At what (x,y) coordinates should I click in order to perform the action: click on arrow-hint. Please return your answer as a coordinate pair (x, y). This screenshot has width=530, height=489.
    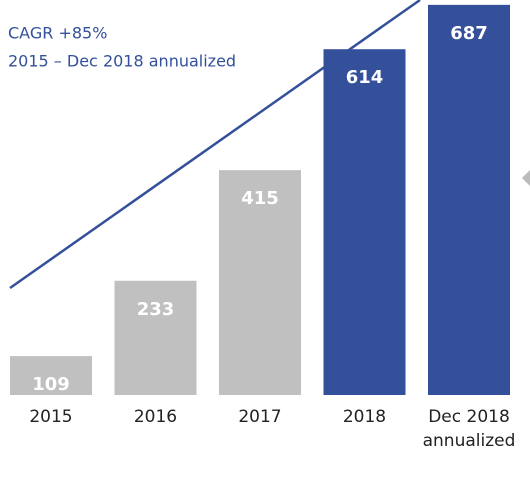
    Looking at the image, I should click on (526, 178).